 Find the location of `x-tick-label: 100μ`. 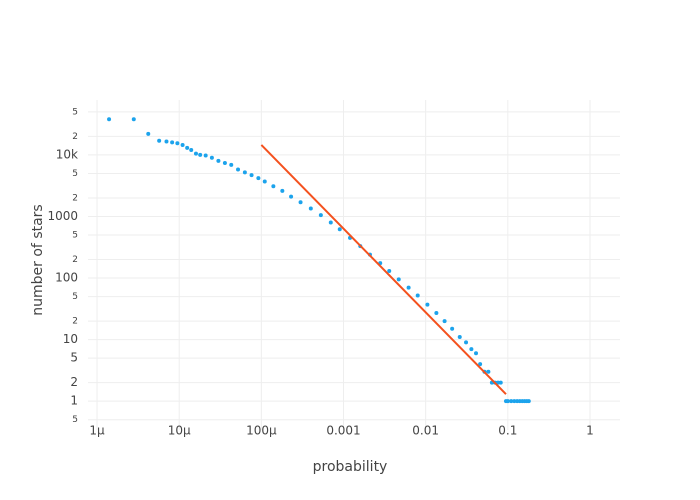

x-tick-label: 100μ is located at coordinates (261, 431).